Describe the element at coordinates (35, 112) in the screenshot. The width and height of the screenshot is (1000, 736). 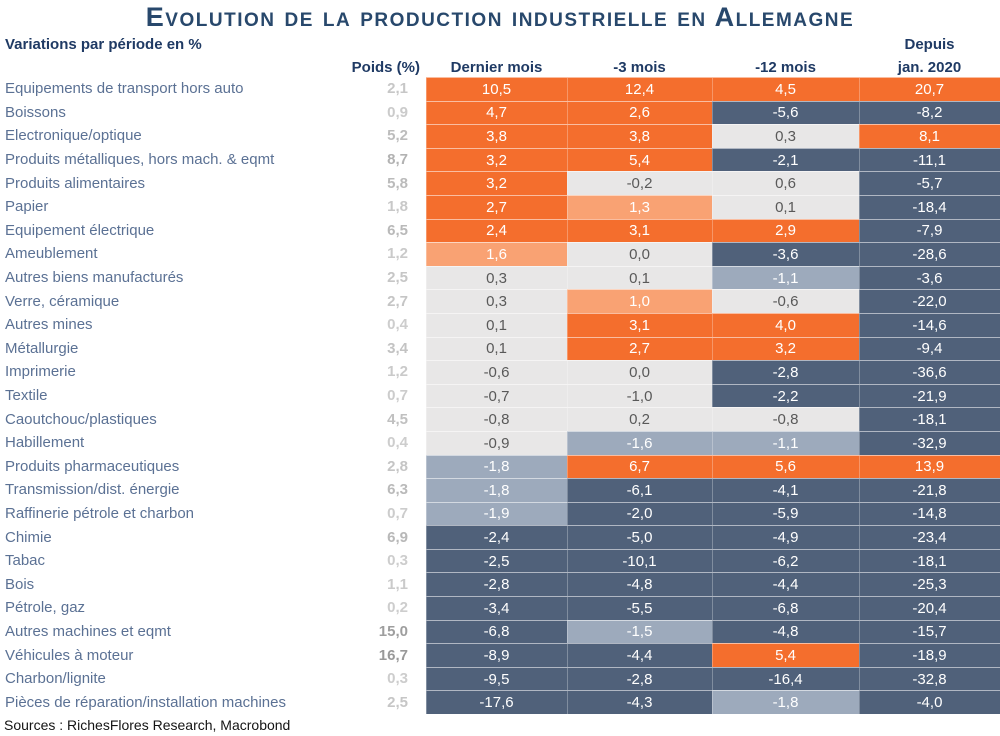
I see `row-label: Boissons` at that location.